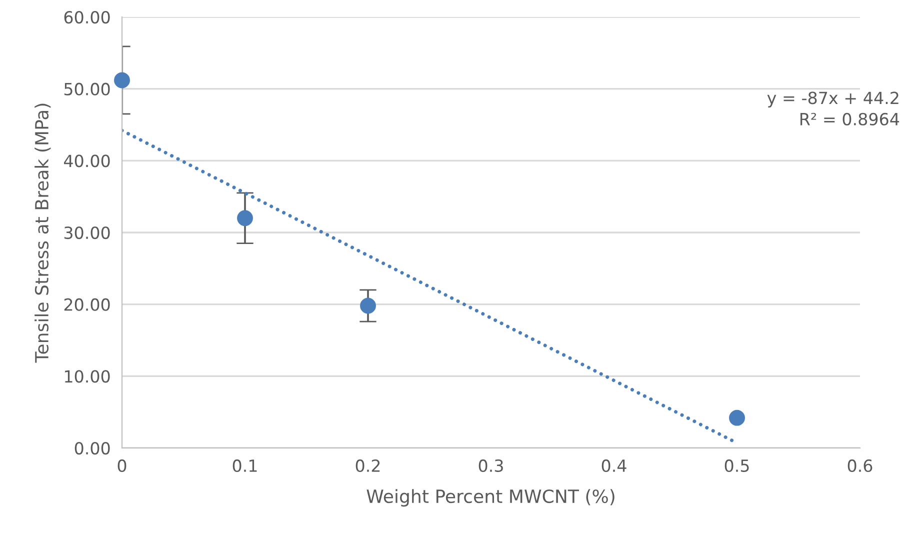 The image size is (908, 536). What do you see at coordinates (87, 89) in the screenshot?
I see `y-tick-label: 50.00` at bounding box center [87, 89].